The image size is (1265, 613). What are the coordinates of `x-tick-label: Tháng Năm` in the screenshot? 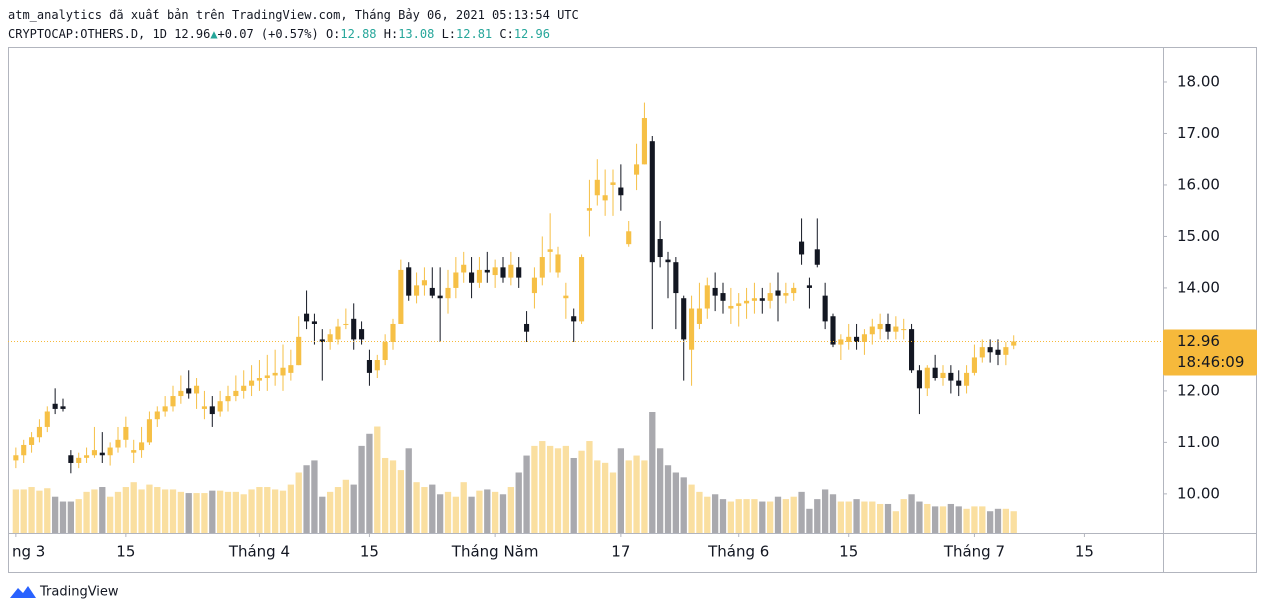 It's located at (495, 552).